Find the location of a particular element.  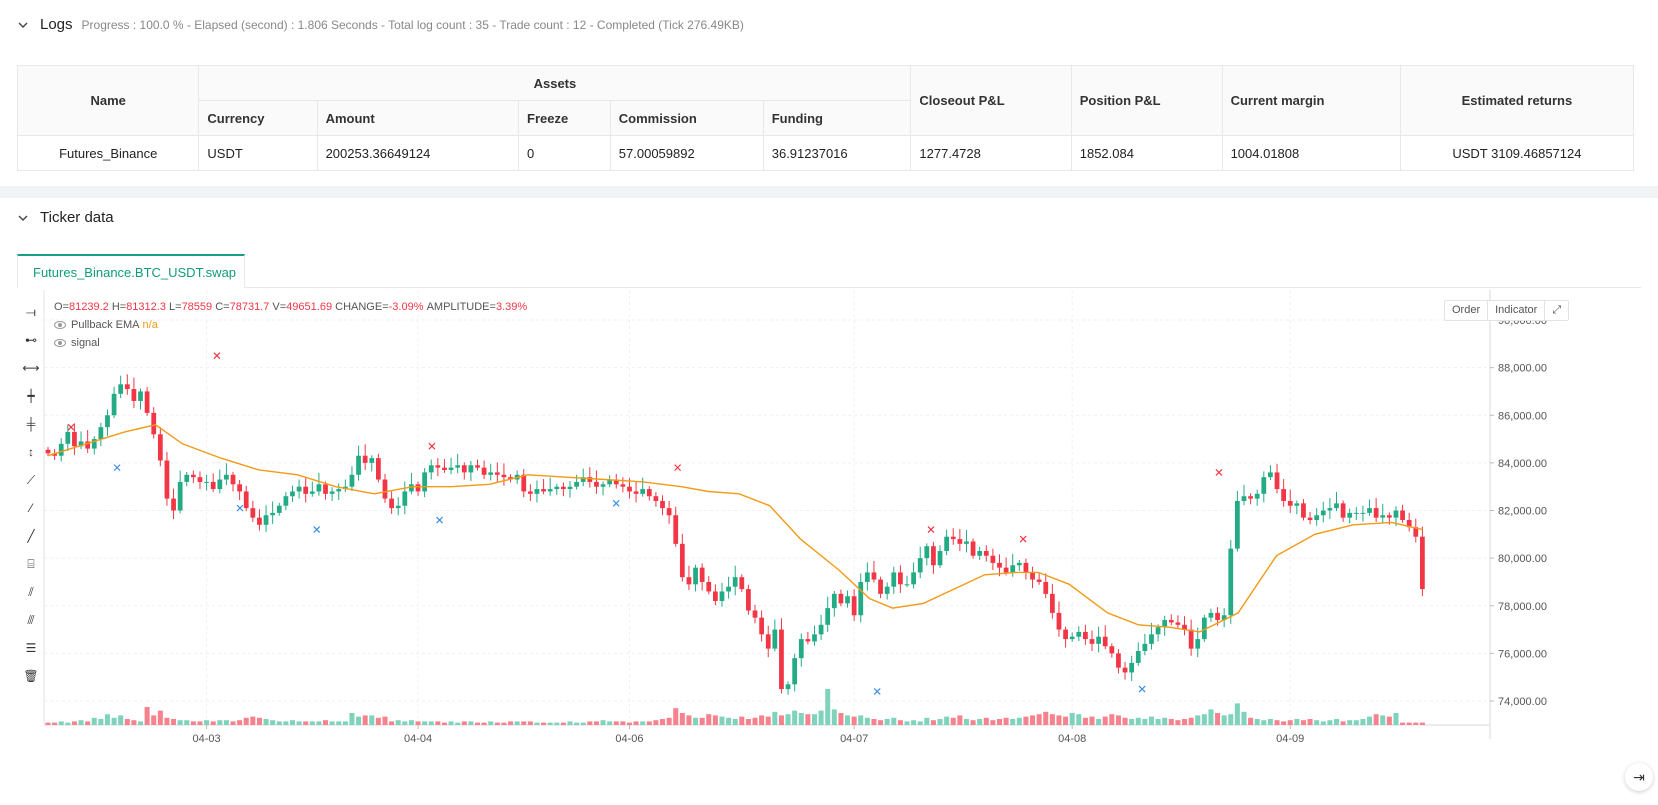

c-value: 78731.7 is located at coordinates (249, 307).